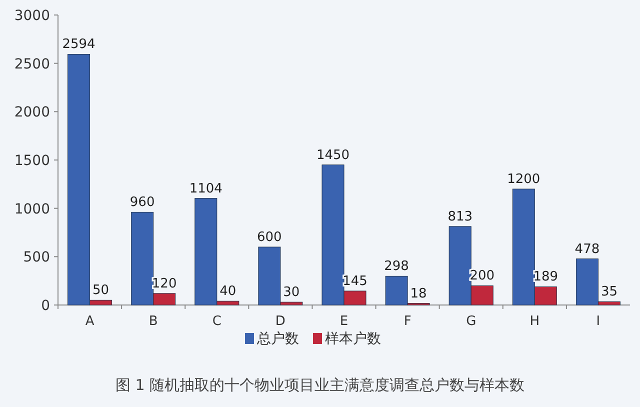 The image size is (640, 407). What do you see at coordinates (333, 155) in the screenshot?
I see `data-label: 1450` at bounding box center [333, 155].